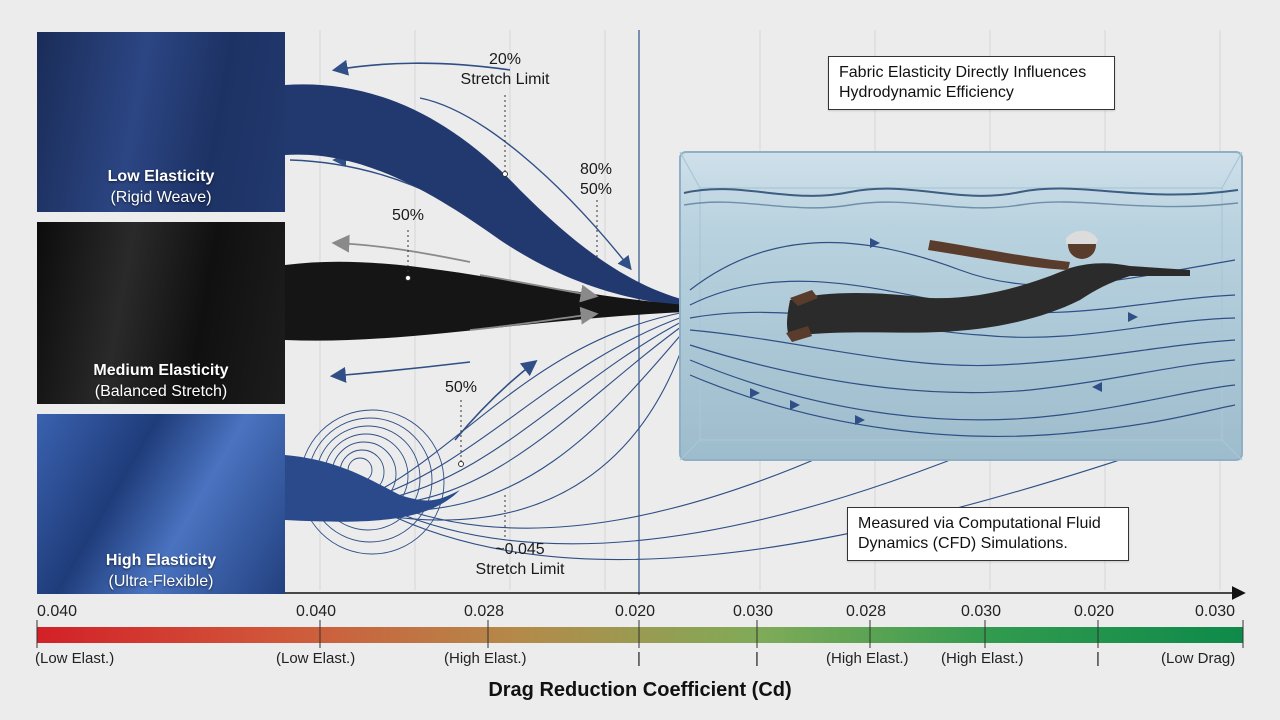  Describe the element at coordinates (400, 372) in the screenshot. I see `arrow-mid-low` at that location.